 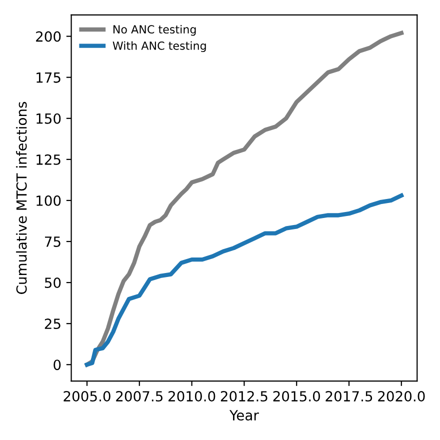 What do you see at coordinates (159, 46) in the screenshot?
I see `legend-label: With ANC testing` at bounding box center [159, 46].